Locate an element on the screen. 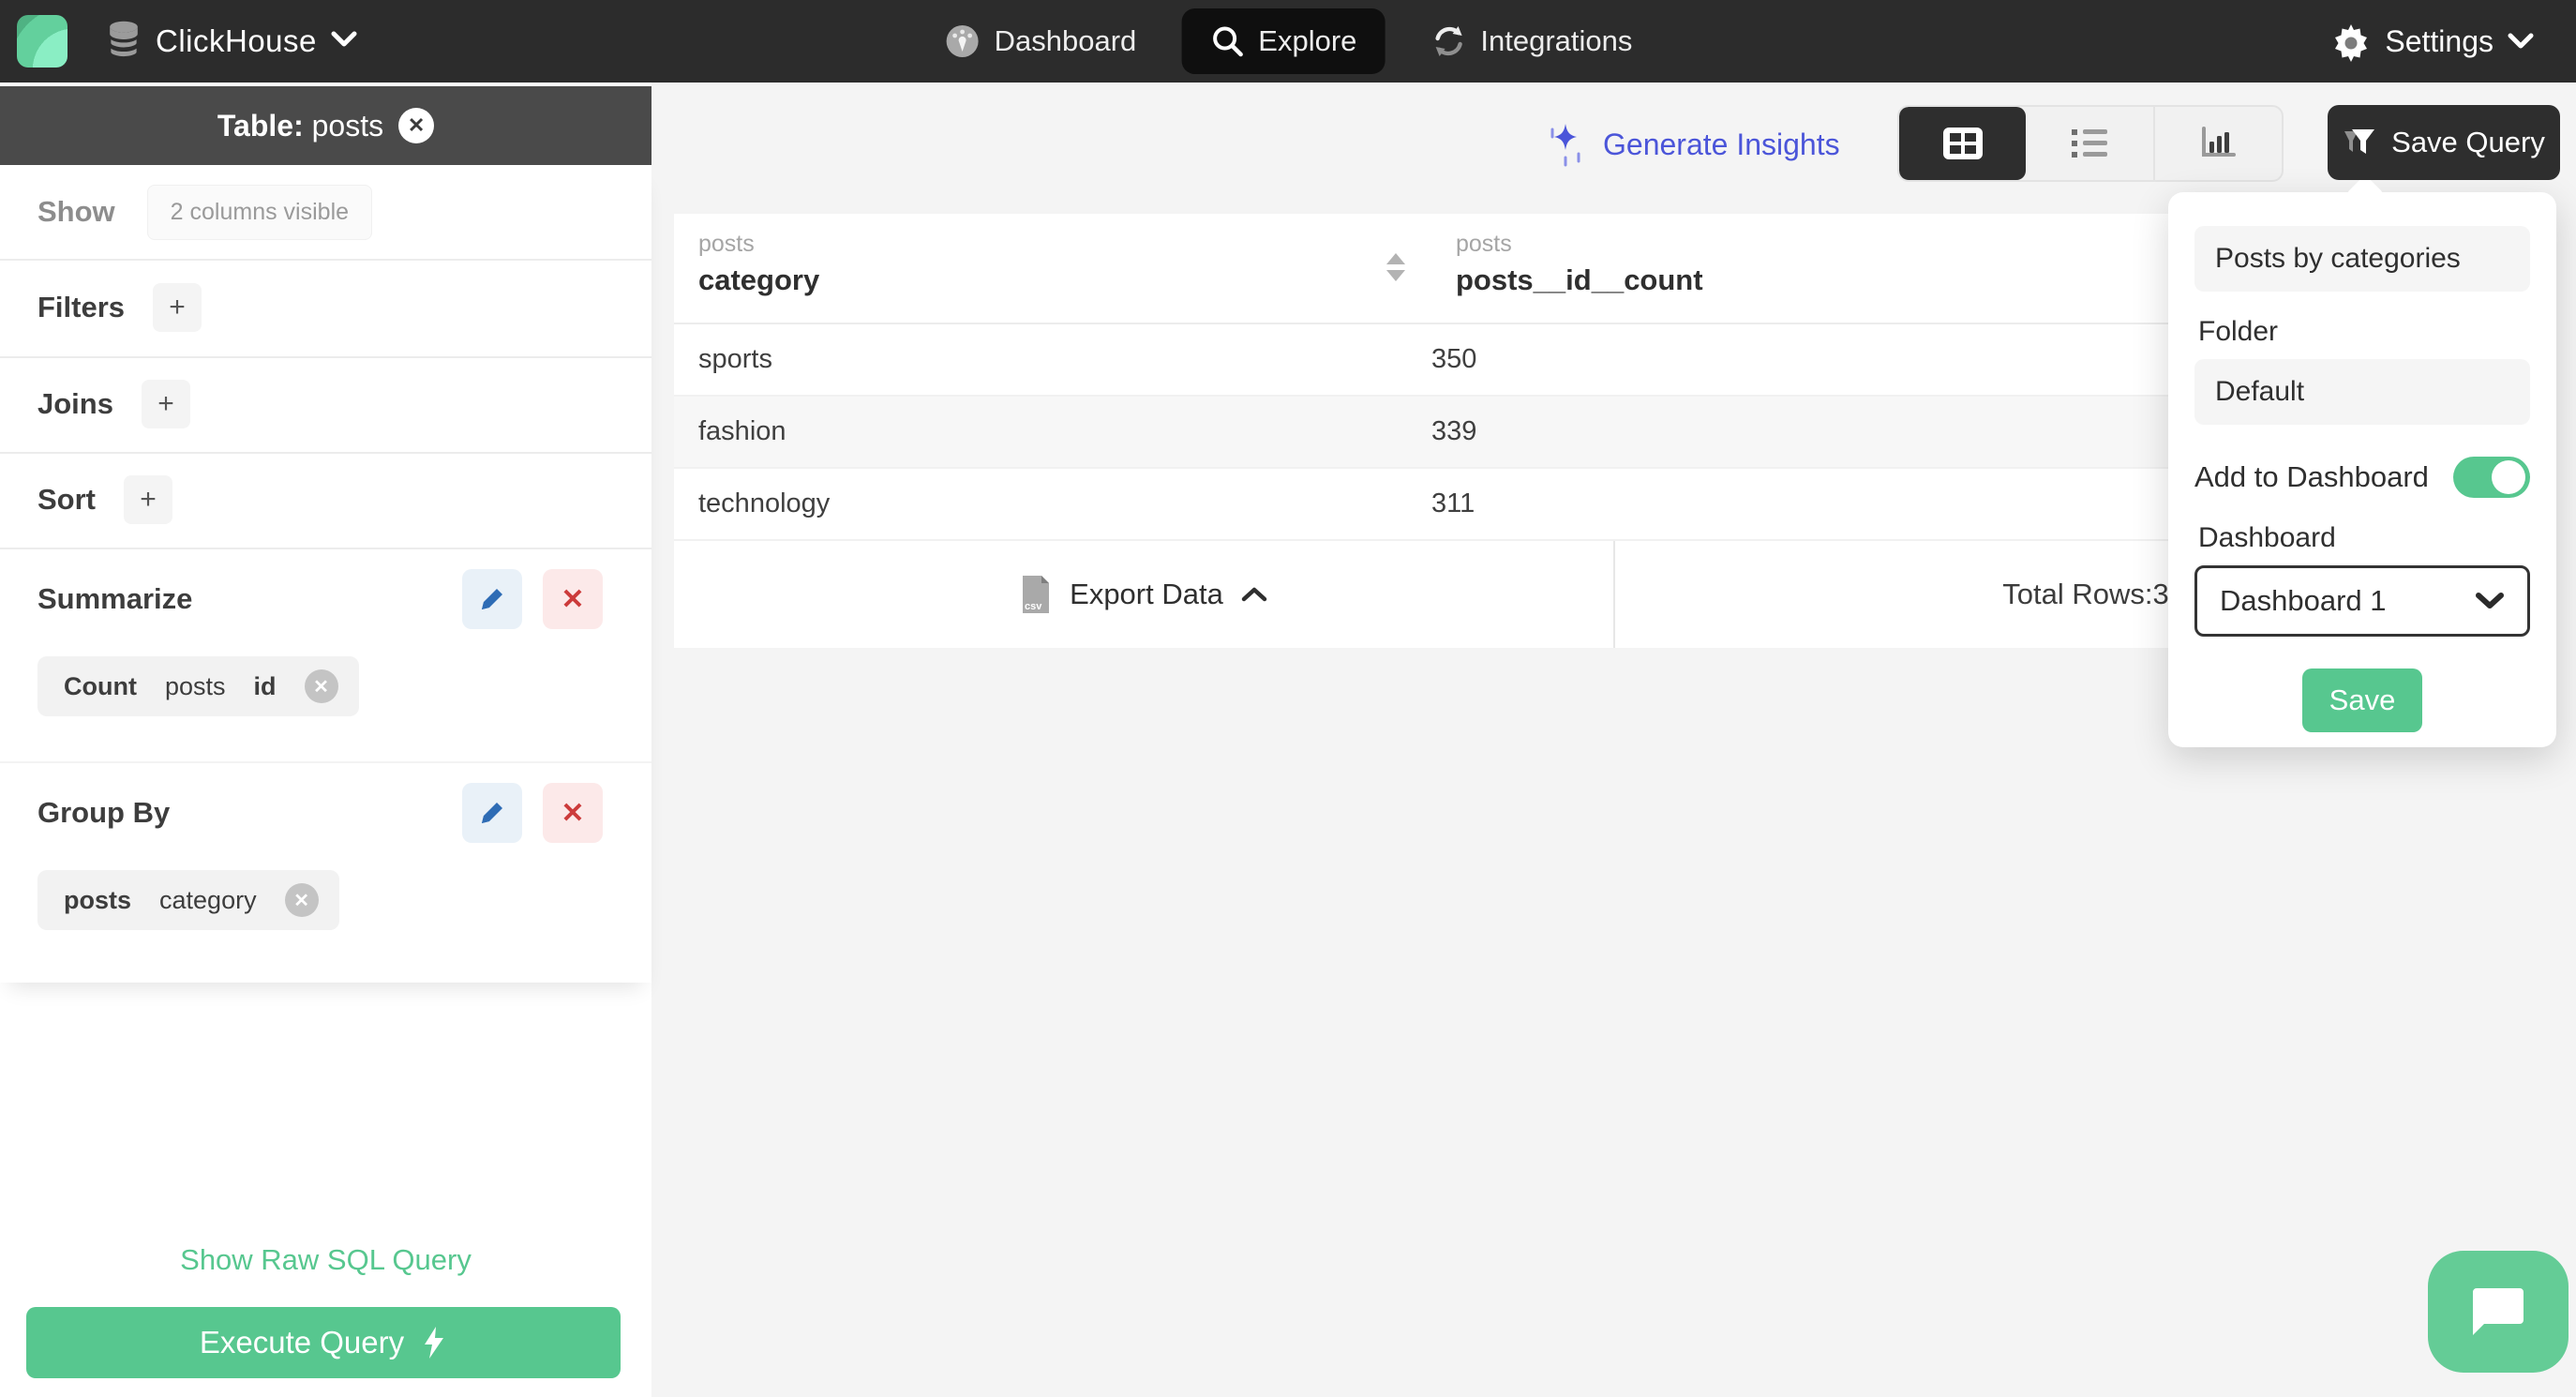 Image resolution: width=2576 pixels, height=1397 pixels. nav-dashboard: Dashboard is located at coordinates (1040, 41).